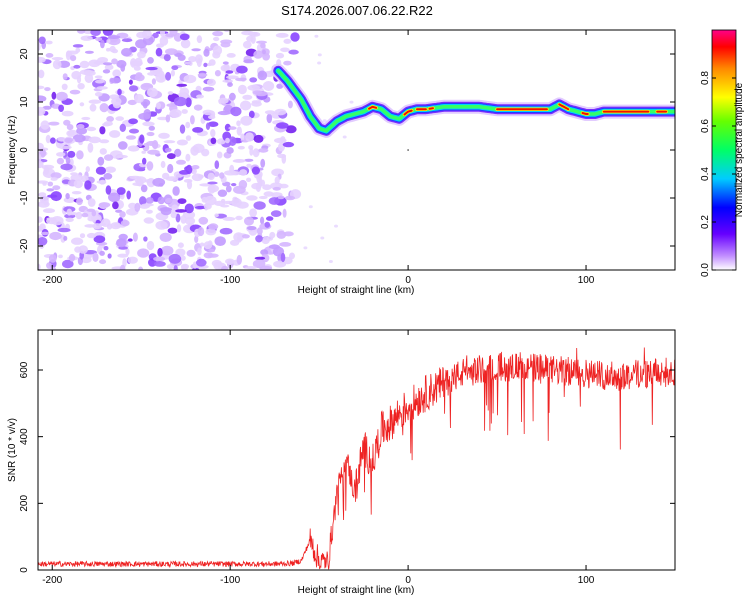 This screenshot has height=600, width=750. Describe the element at coordinates (52, 580) in the screenshot. I see `snr-x-tick-label: -200` at that location.